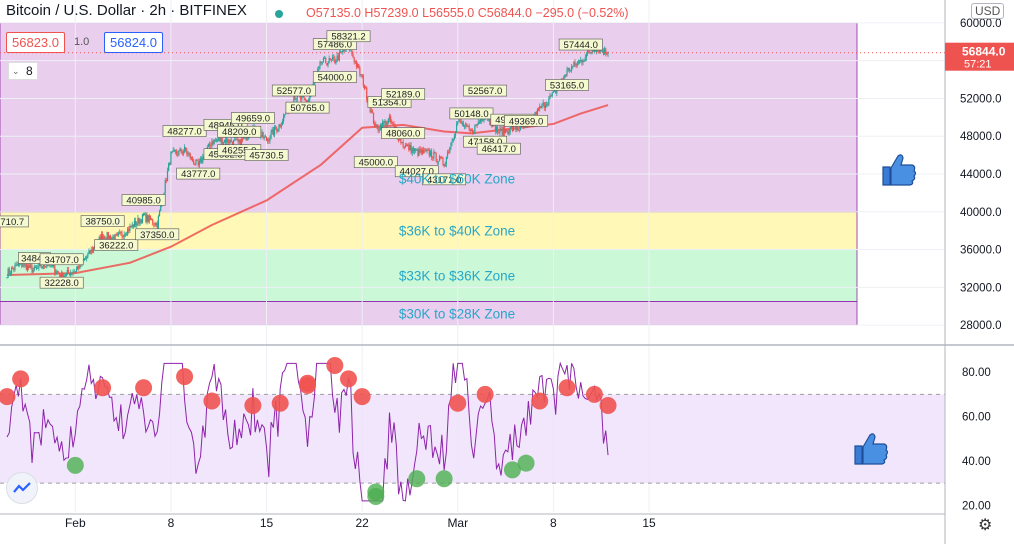 The height and width of the screenshot is (549, 1014). Describe the element at coordinates (239, 131) in the screenshot. I see `price-label: 48209.0` at that location.